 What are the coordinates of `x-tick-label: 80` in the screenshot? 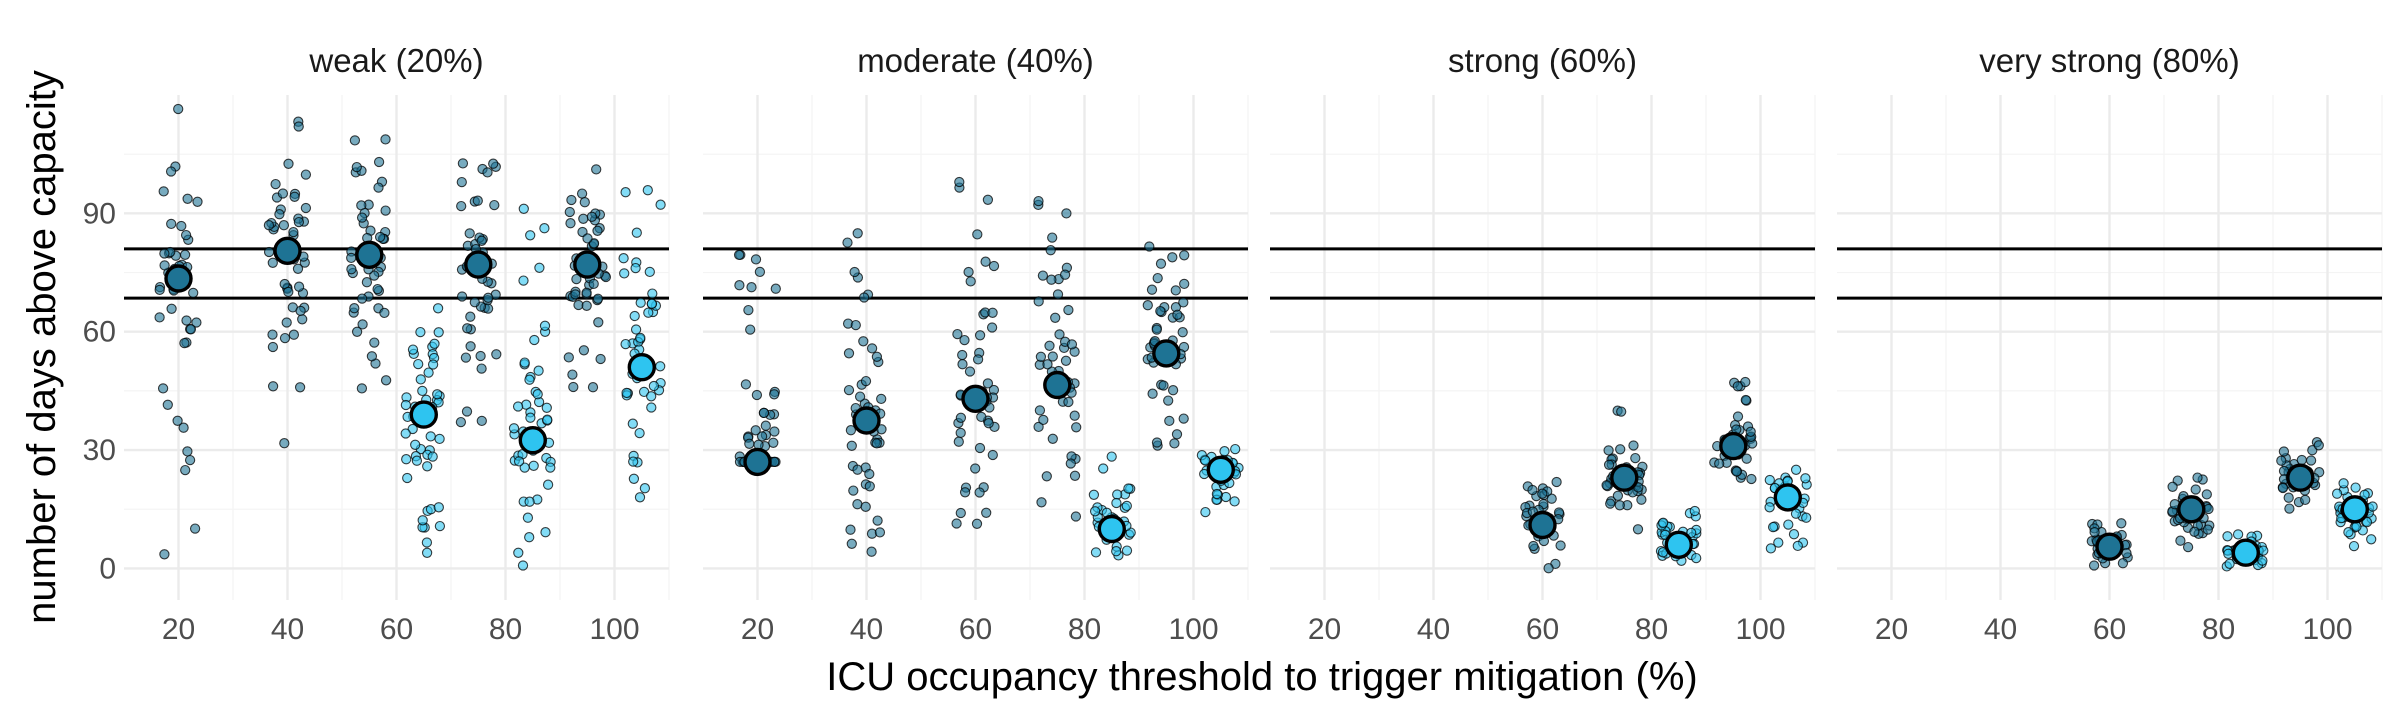 It's located at (505, 629).